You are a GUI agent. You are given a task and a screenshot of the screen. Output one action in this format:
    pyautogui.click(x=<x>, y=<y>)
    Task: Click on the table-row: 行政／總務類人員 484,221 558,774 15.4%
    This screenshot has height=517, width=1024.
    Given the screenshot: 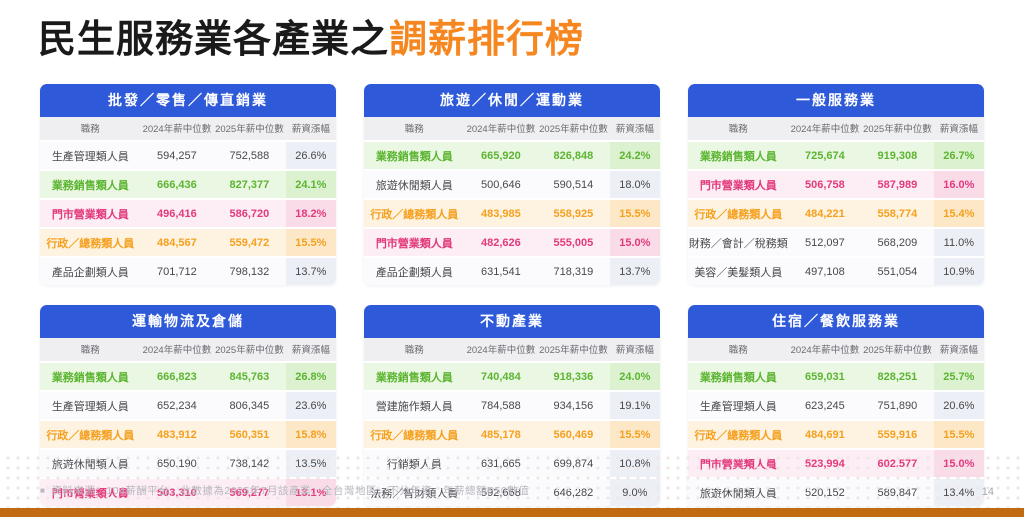 What is the action you would take?
    pyautogui.click(x=836, y=214)
    